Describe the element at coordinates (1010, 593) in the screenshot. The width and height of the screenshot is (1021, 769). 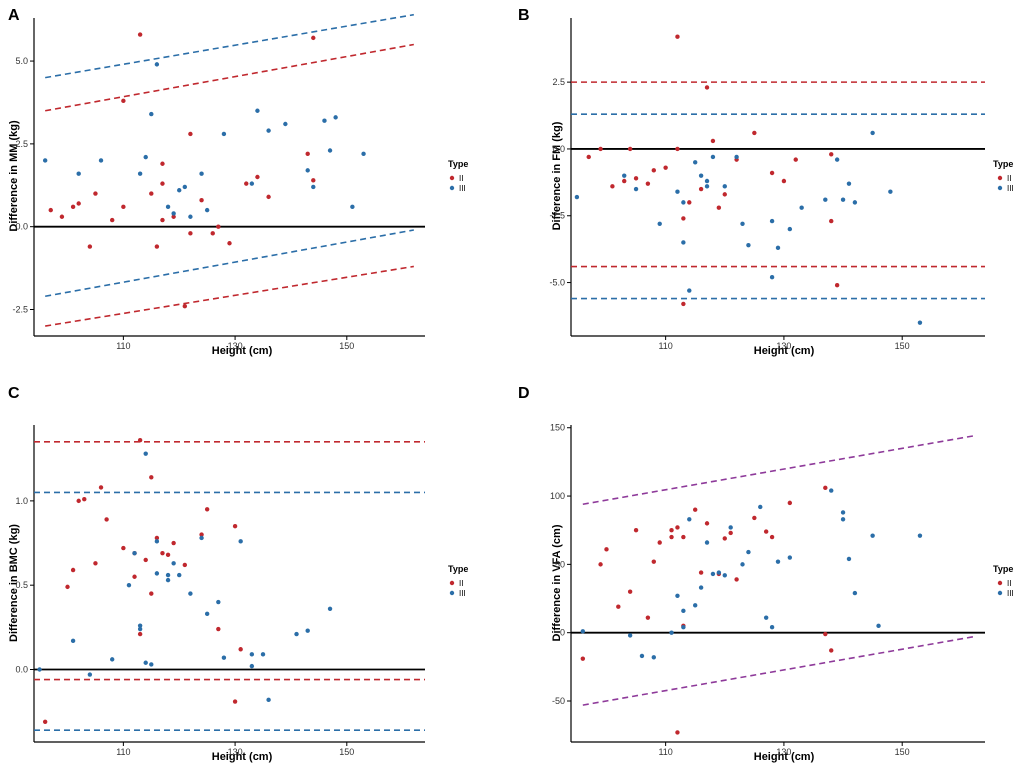
I see `panel-d-legend-label-iii: III` at that location.